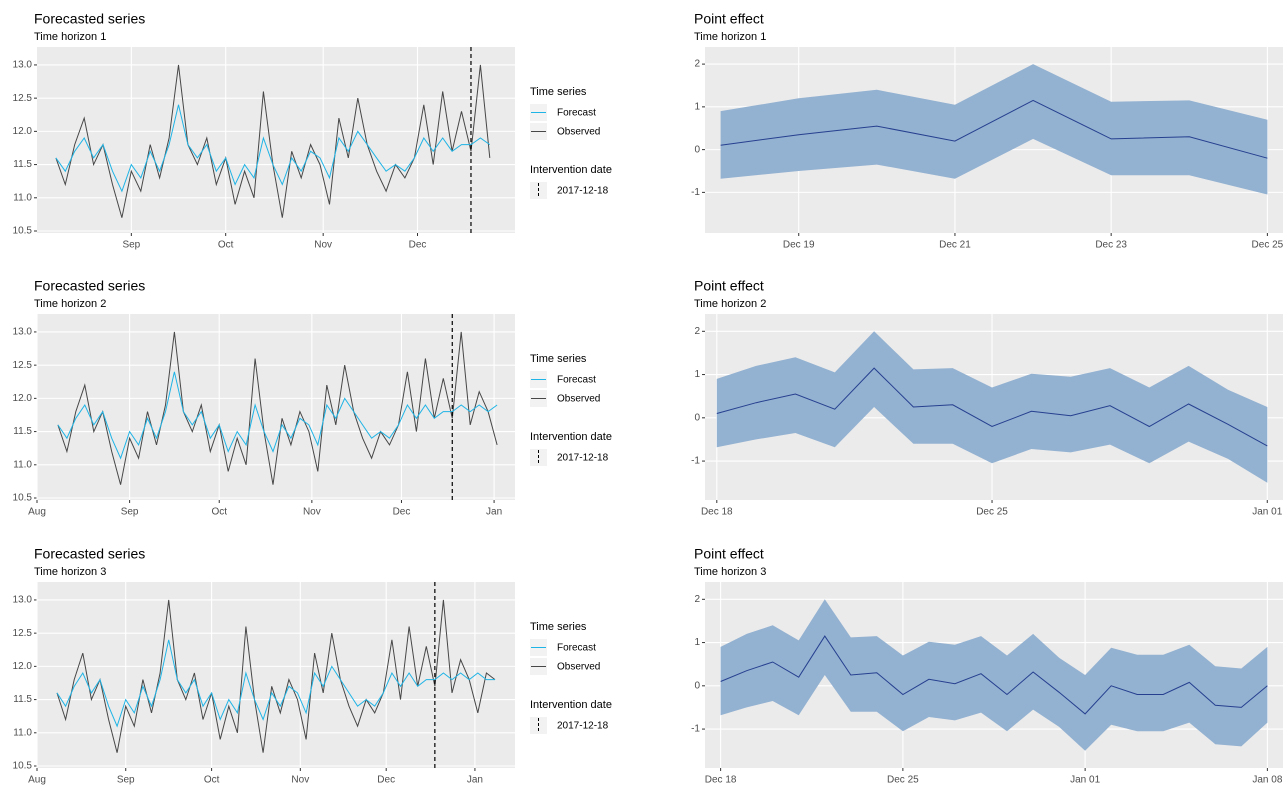 The height and width of the screenshot is (785, 1283). Describe the element at coordinates (1267, 780) in the screenshot. I see `x-tick-label: Jan 08` at that location.